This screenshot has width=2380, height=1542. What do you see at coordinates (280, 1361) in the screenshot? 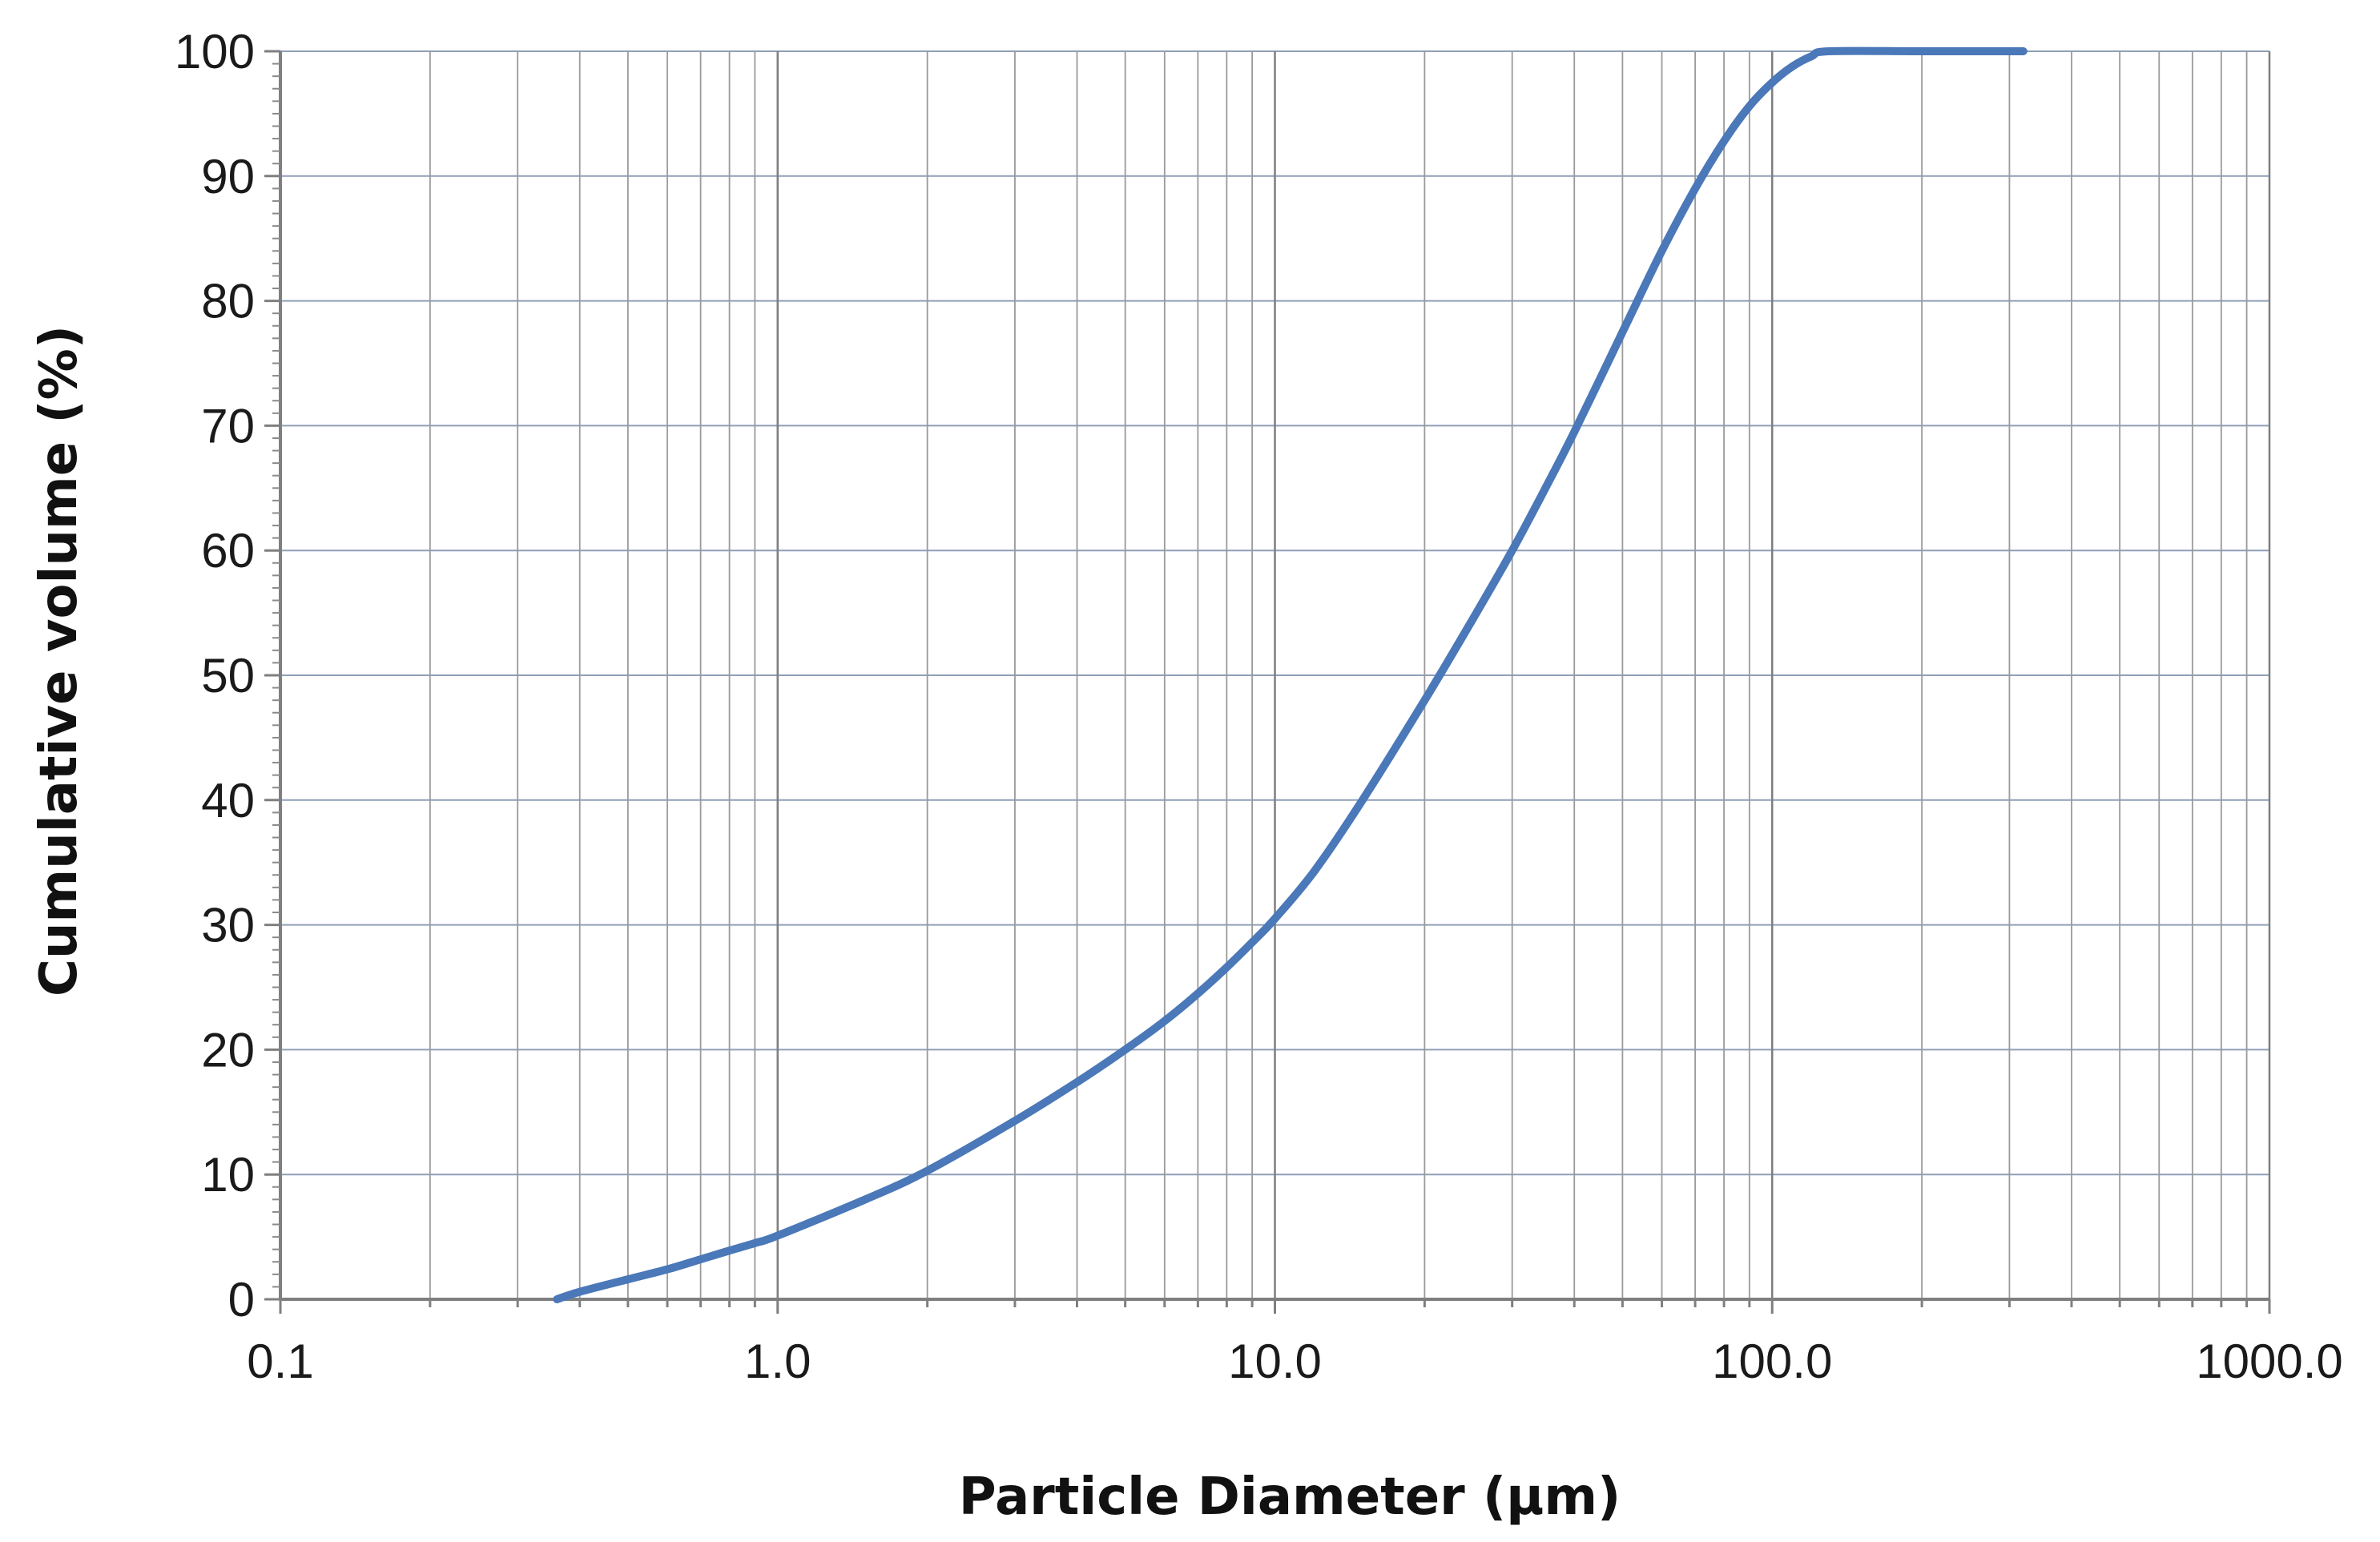
I see `x-tick-label-0.1: 0.1` at bounding box center [280, 1361].